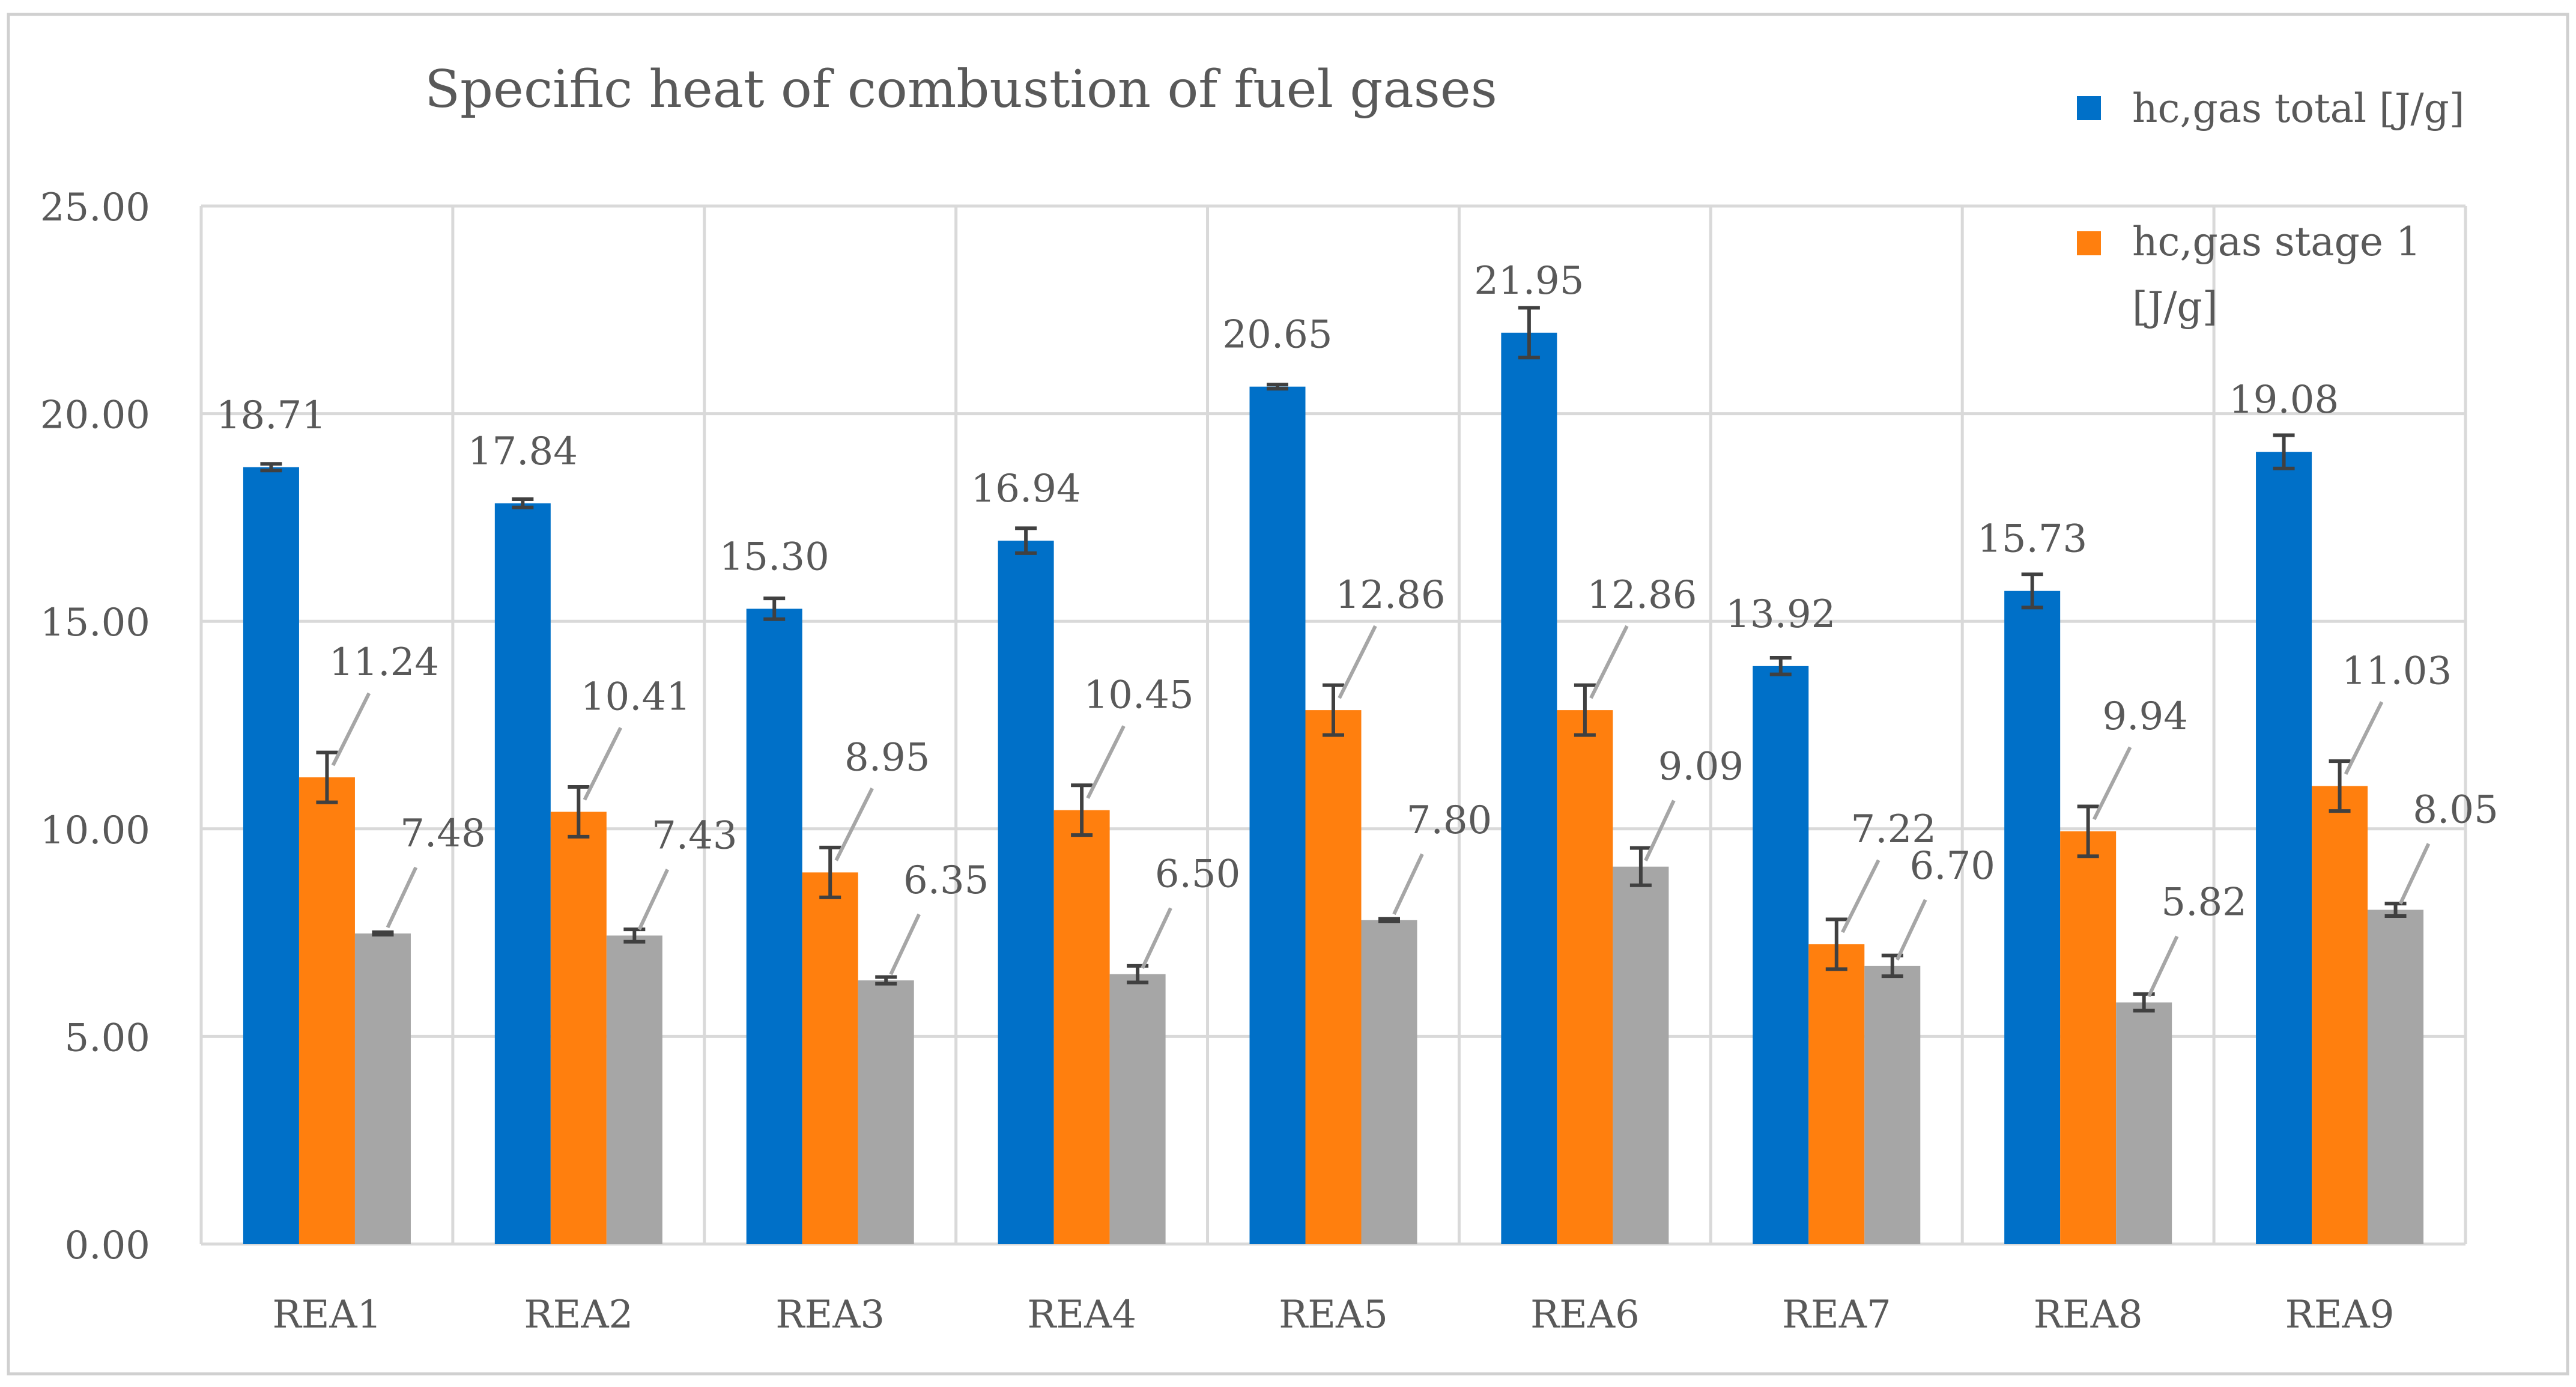 This screenshot has height=1387, width=2576. I want to click on data-label: 6.70, so click(1953, 866).